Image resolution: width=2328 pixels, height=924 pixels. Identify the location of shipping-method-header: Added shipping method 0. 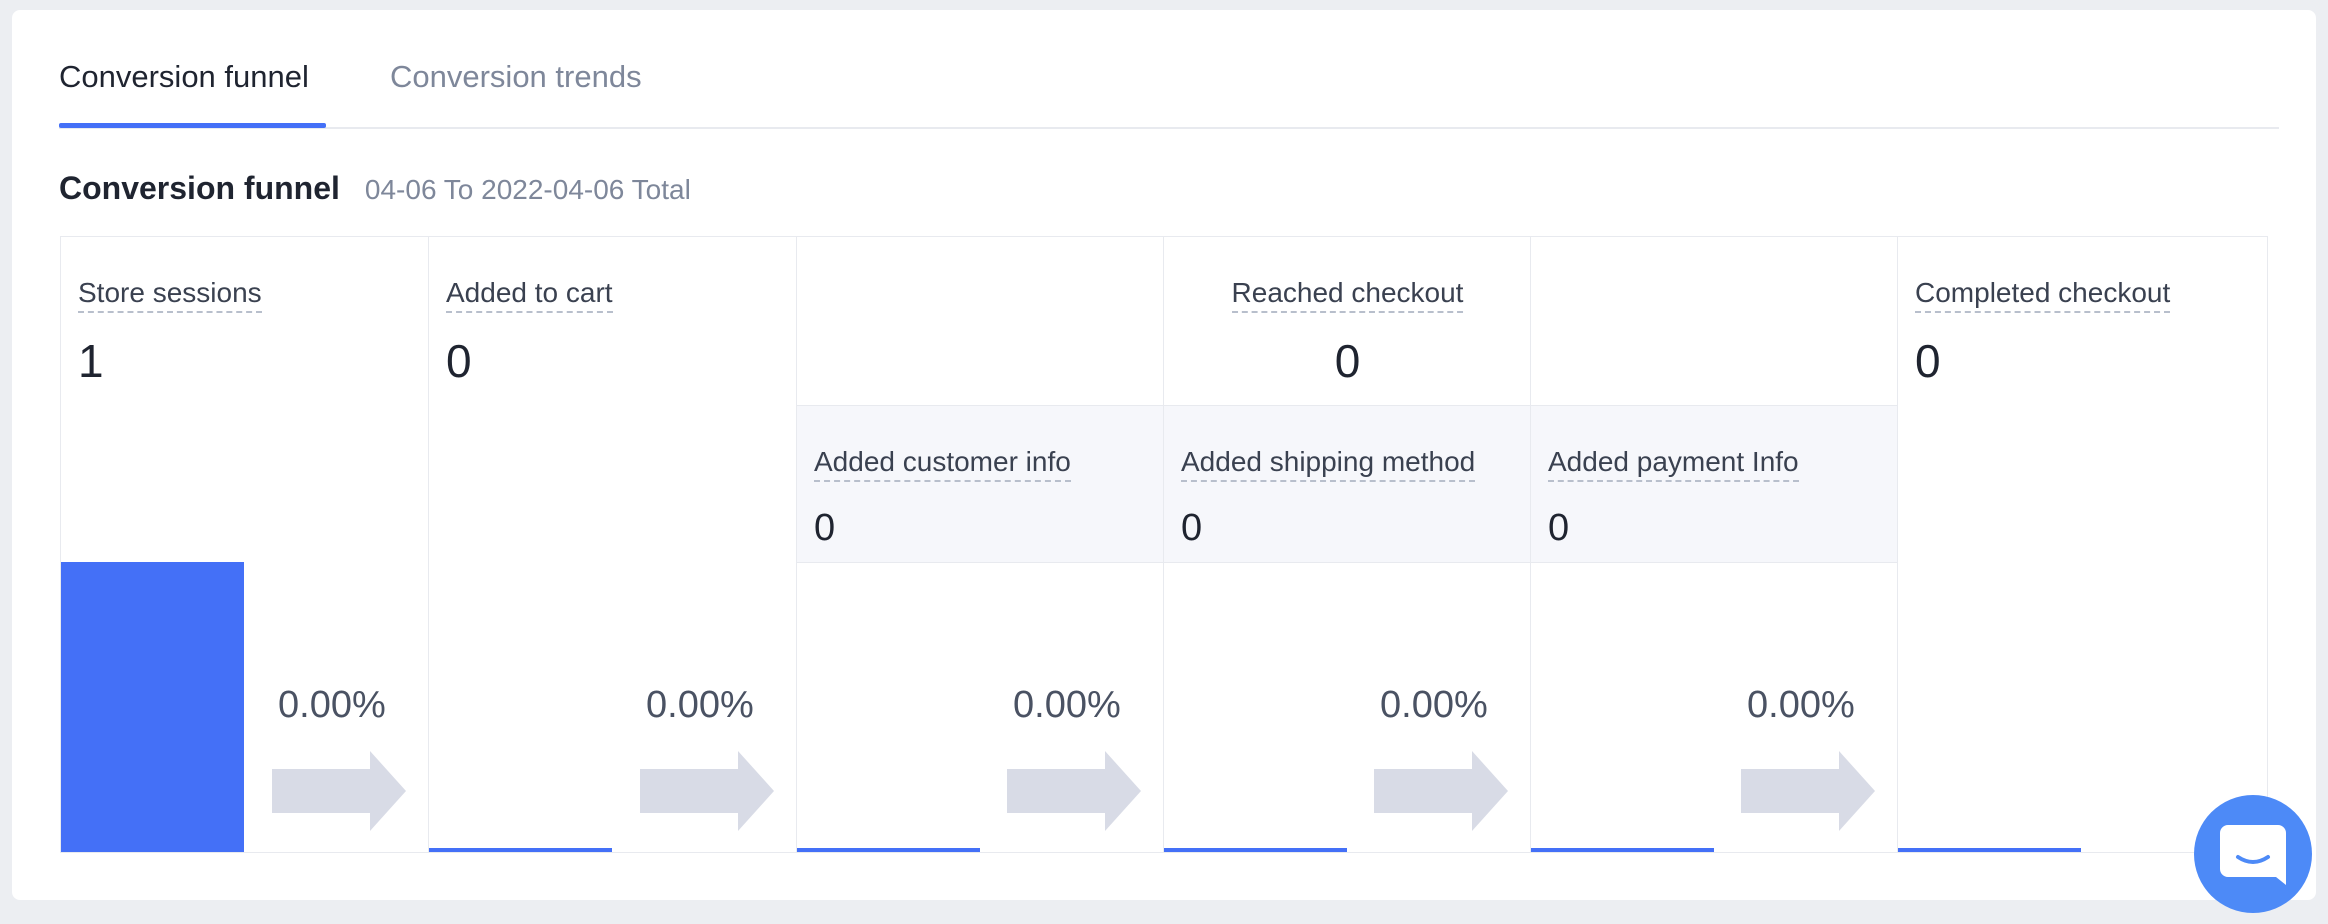
(1347, 484).